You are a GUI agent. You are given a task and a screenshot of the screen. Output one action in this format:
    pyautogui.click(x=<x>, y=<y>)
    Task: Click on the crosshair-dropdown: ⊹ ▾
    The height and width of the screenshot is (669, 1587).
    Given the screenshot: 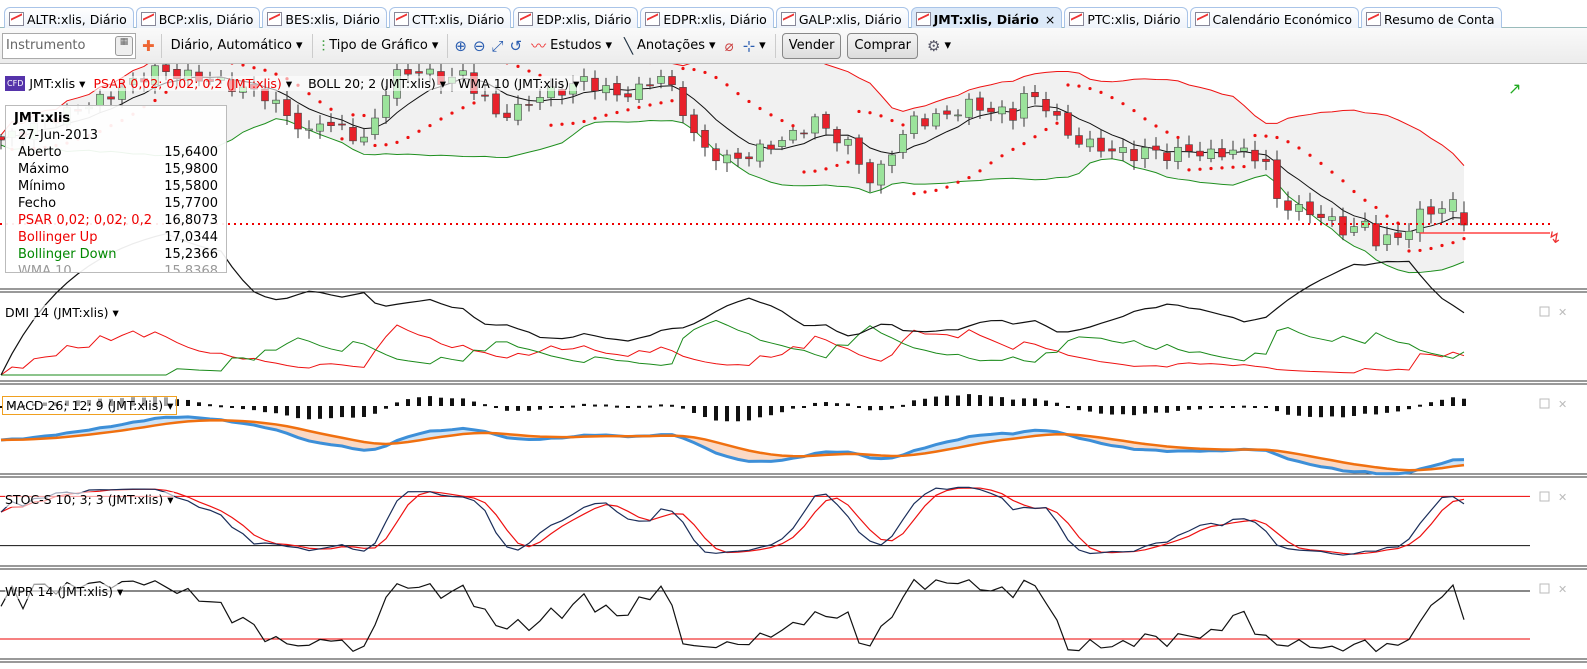 What is the action you would take?
    pyautogui.click(x=754, y=46)
    